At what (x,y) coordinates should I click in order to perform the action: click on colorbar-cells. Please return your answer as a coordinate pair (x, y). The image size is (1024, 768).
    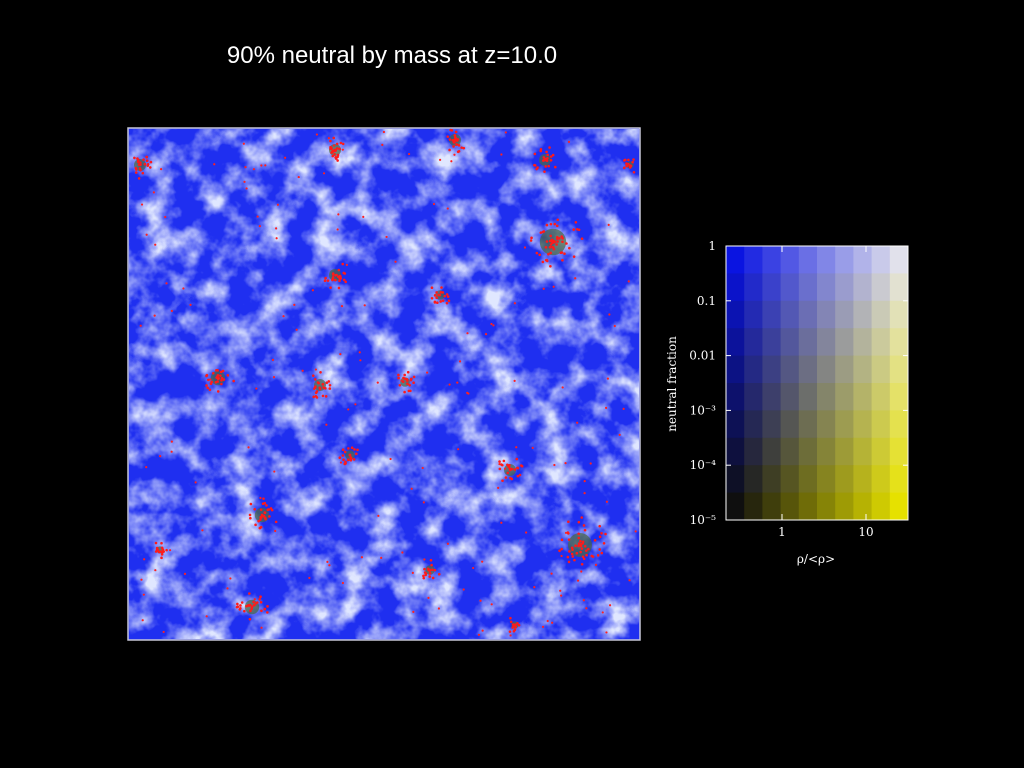
    Looking at the image, I should click on (817, 383).